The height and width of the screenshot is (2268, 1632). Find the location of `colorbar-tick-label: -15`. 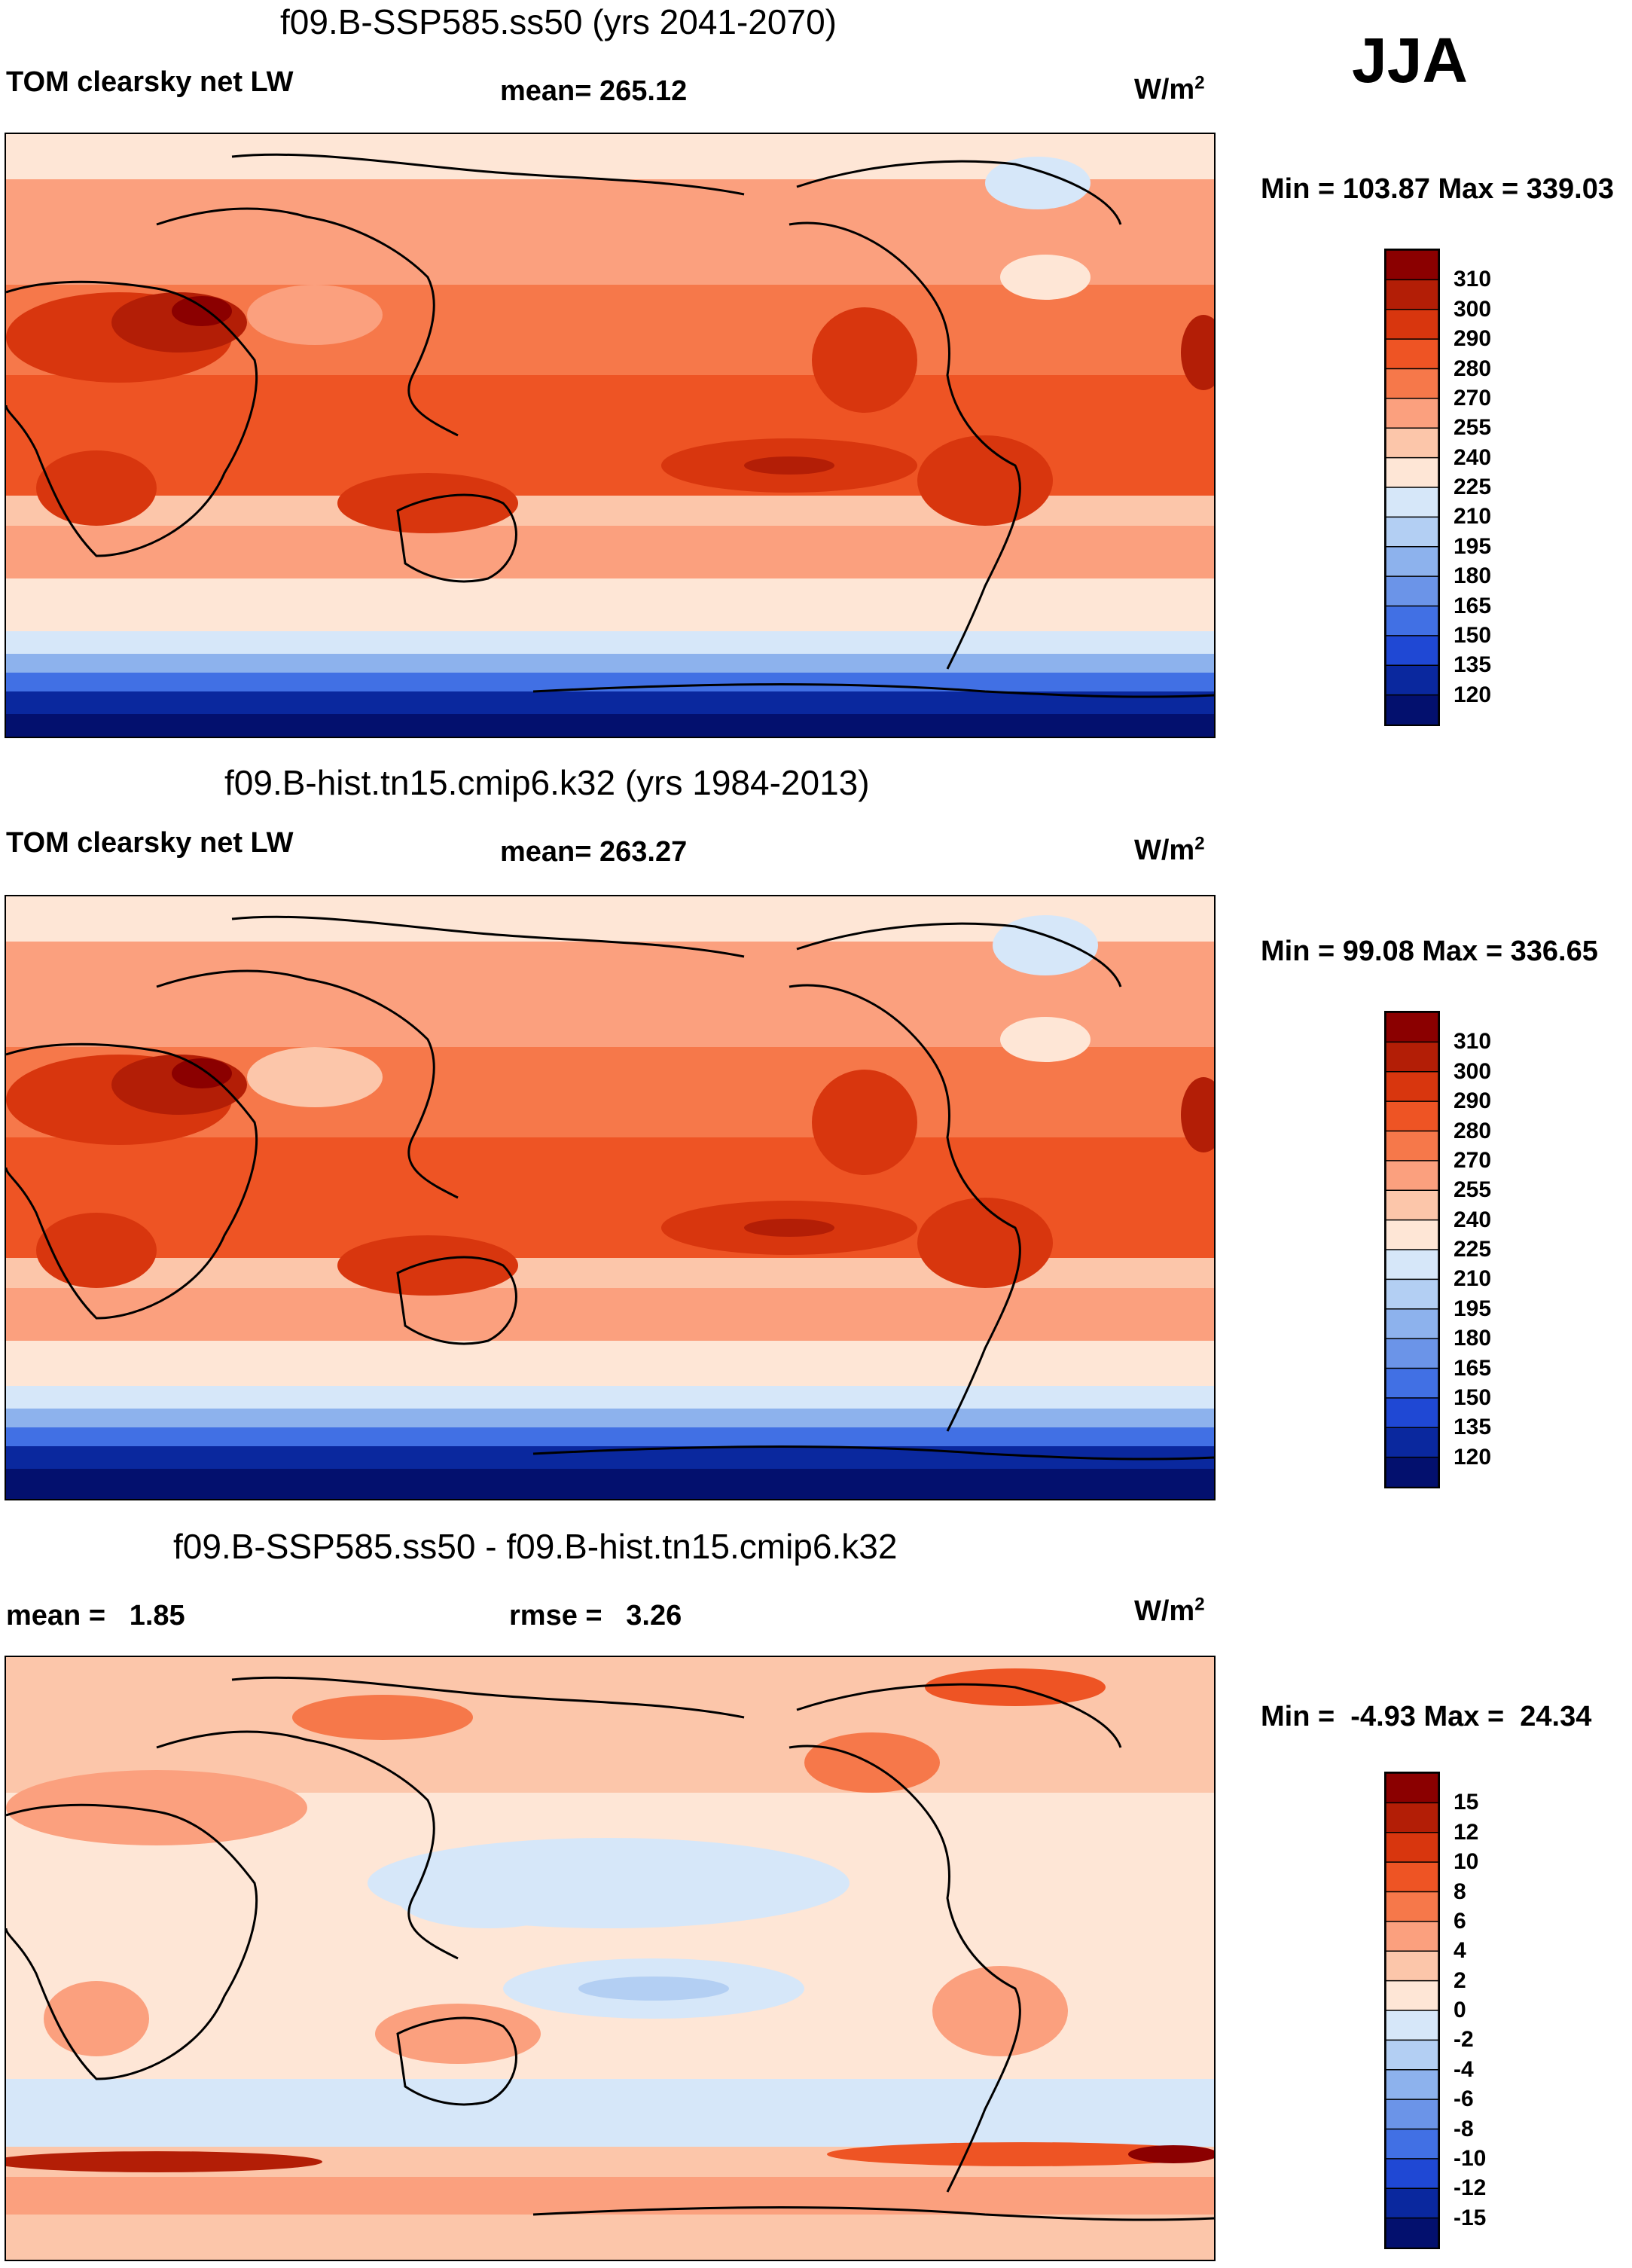

colorbar-tick-label: -15 is located at coordinates (1470, 2217).